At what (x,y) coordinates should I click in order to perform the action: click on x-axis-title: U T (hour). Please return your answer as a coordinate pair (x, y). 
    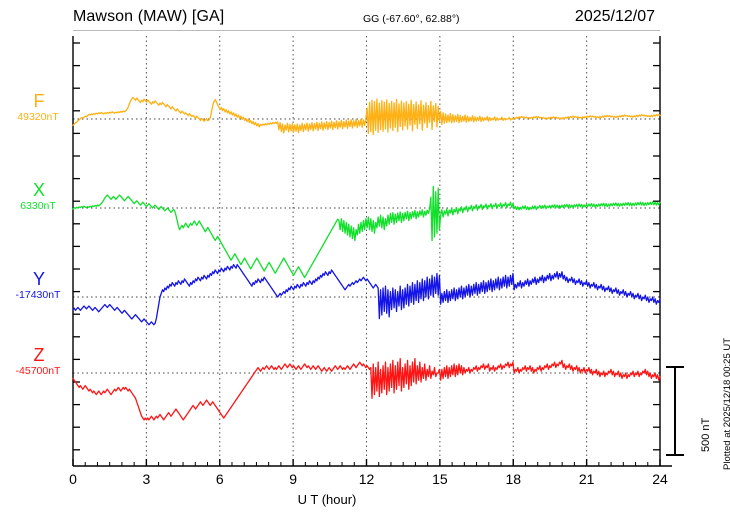
    Looking at the image, I should click on (365, 499).